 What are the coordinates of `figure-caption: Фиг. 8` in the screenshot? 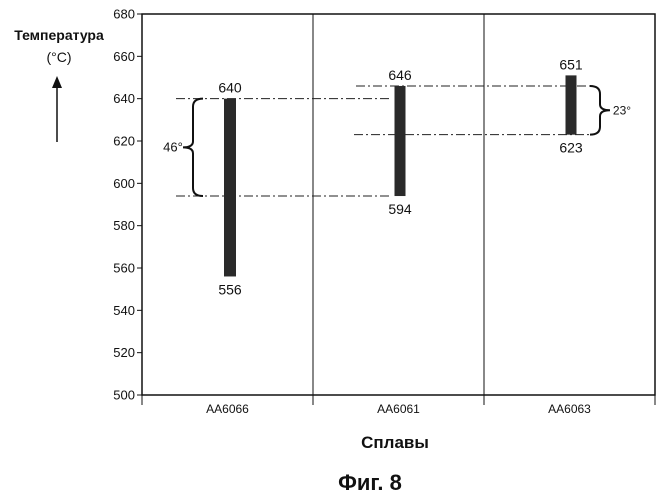 It's located at (370, 482).